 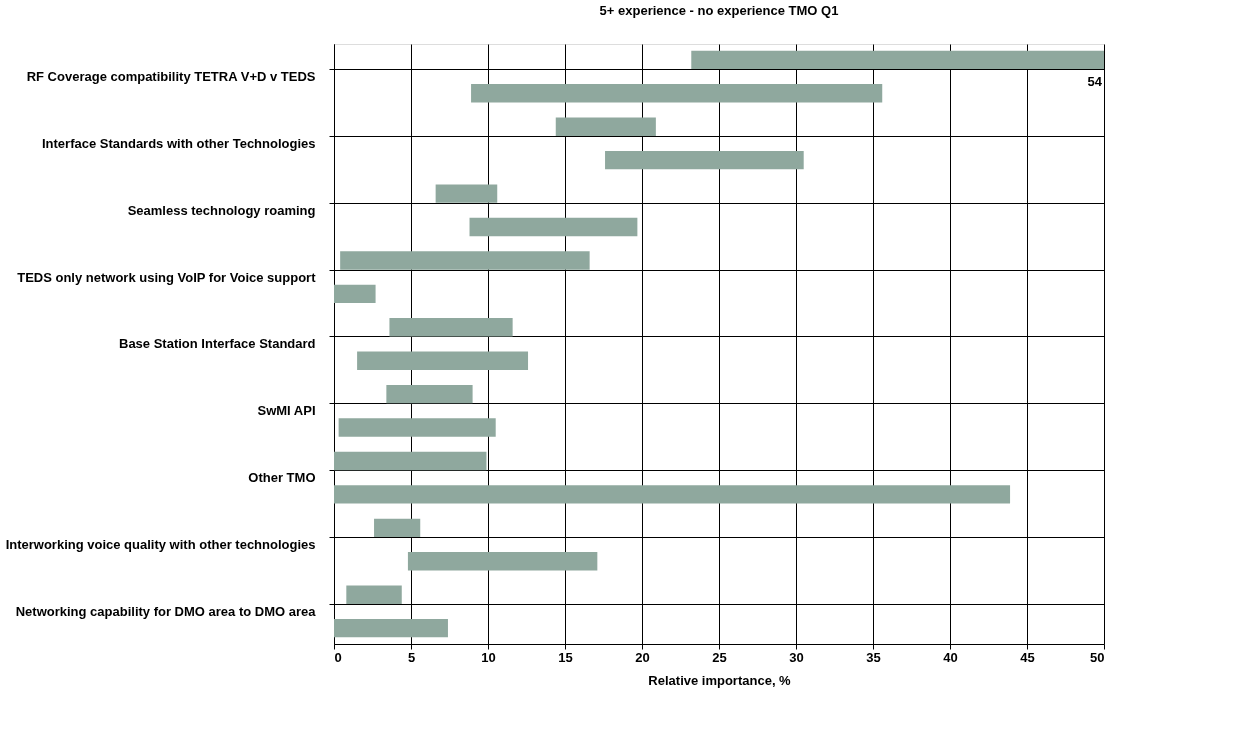 What do you see at coordinates (411, 657) in the screenshot?
I see `x-tick-label: 5` at bounding box center [411, 657].